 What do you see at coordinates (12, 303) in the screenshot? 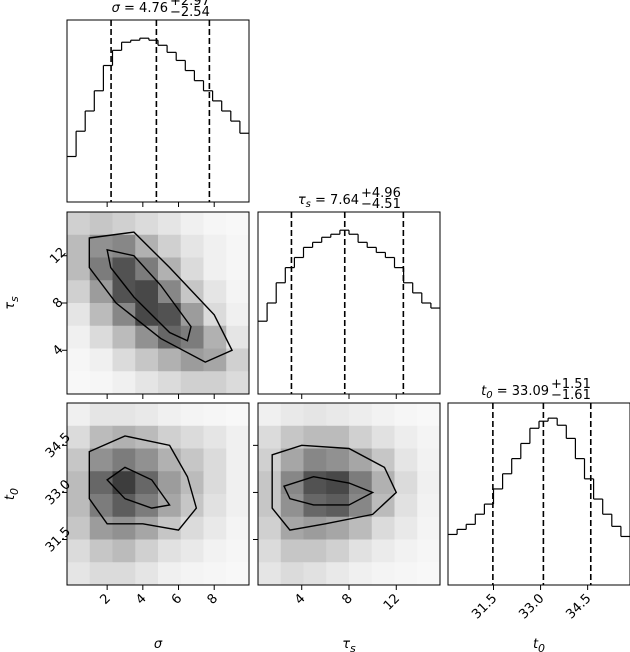
I see `axis-label: τs` at bounding box center [12, 303].